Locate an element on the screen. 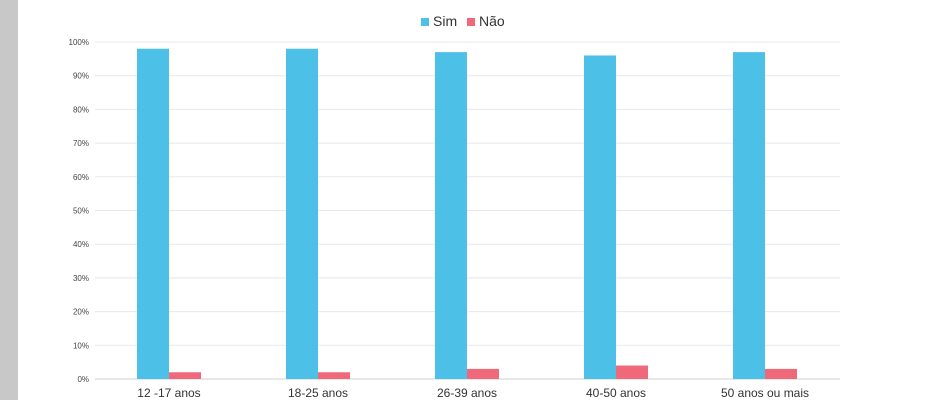 This screenshot has height=400, width=940. x-tick-label: 26-39 anos is located at coordinates (467, 393).